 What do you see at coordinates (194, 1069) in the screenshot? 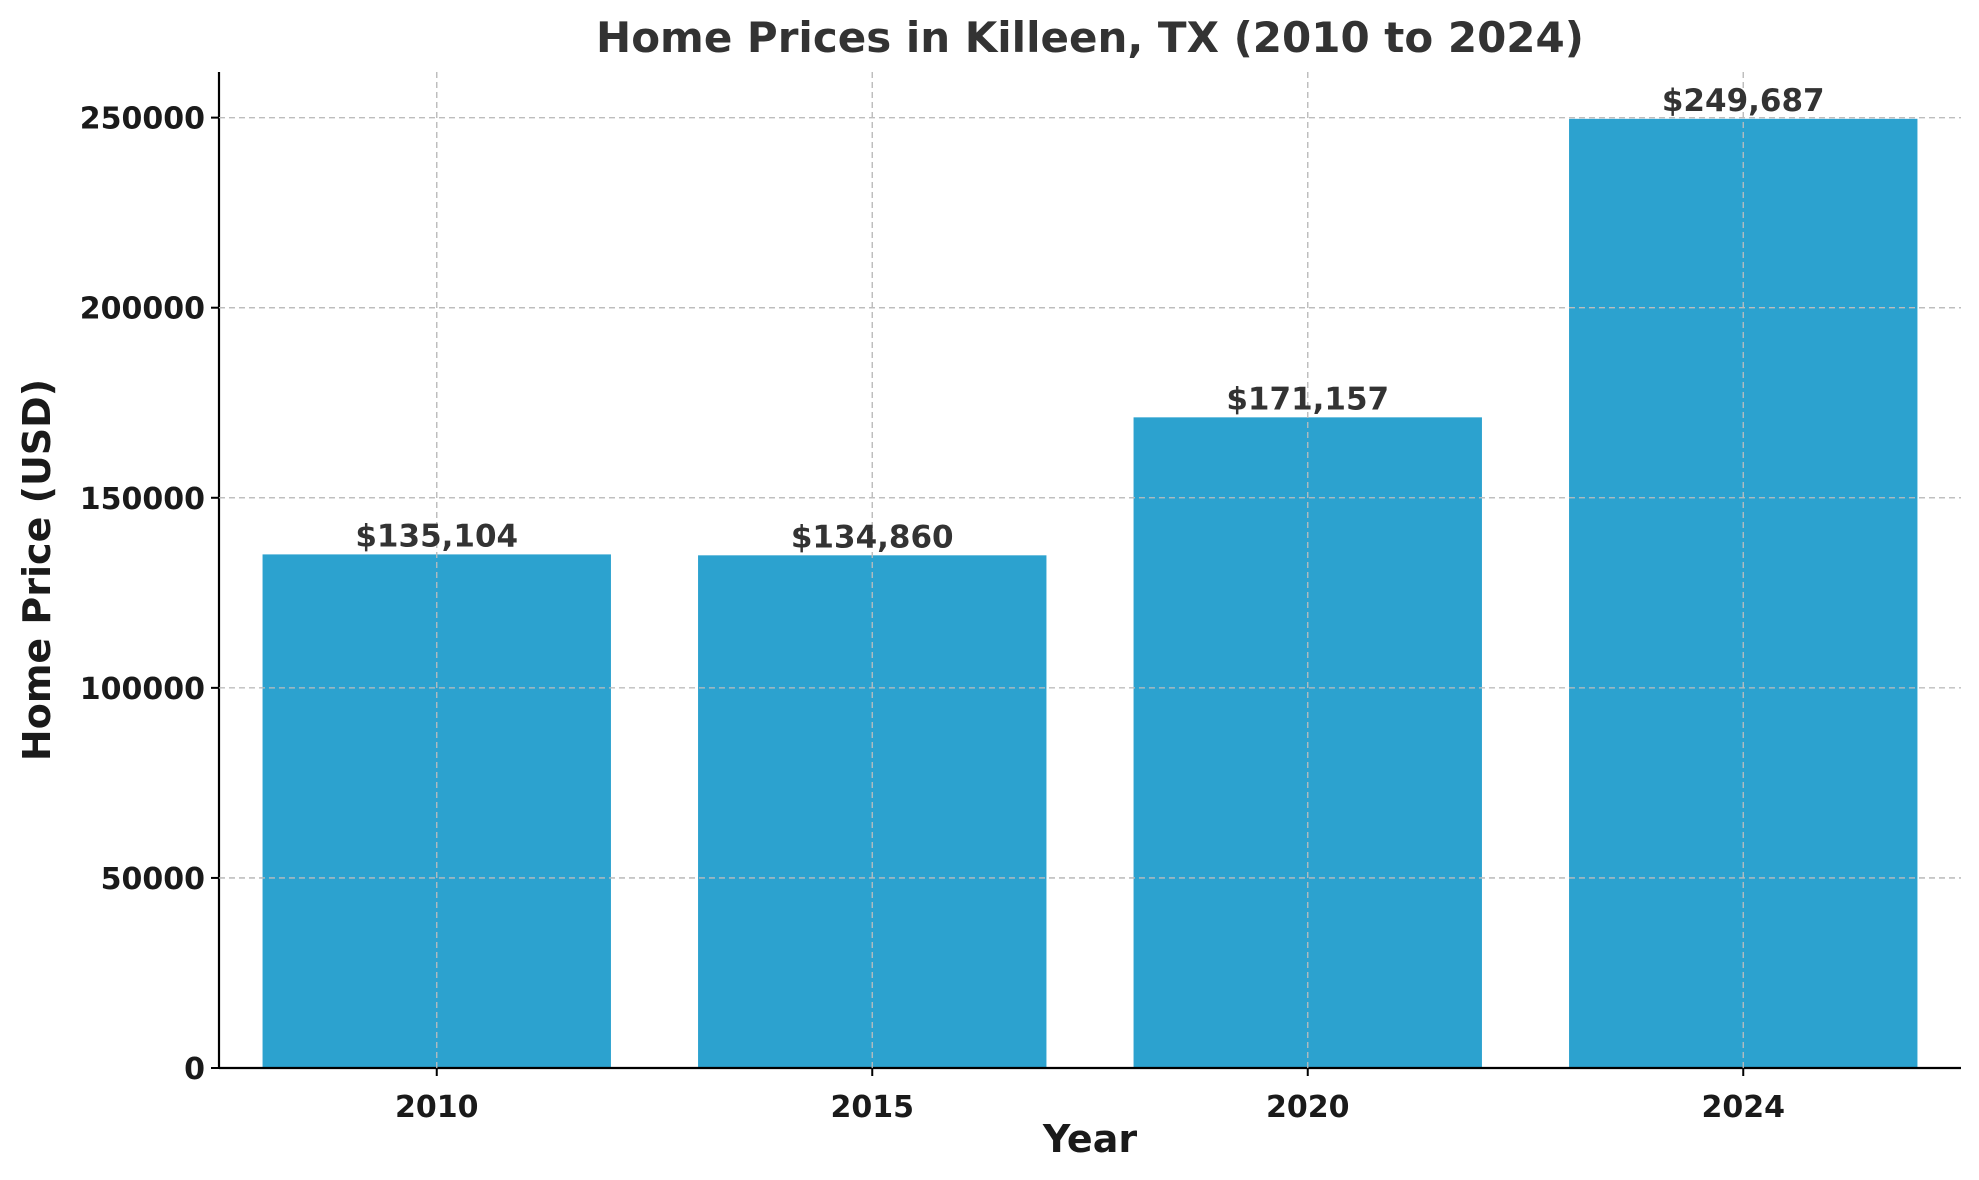
I see `y-tick-label: 0` at bounding box center [194, 1069].